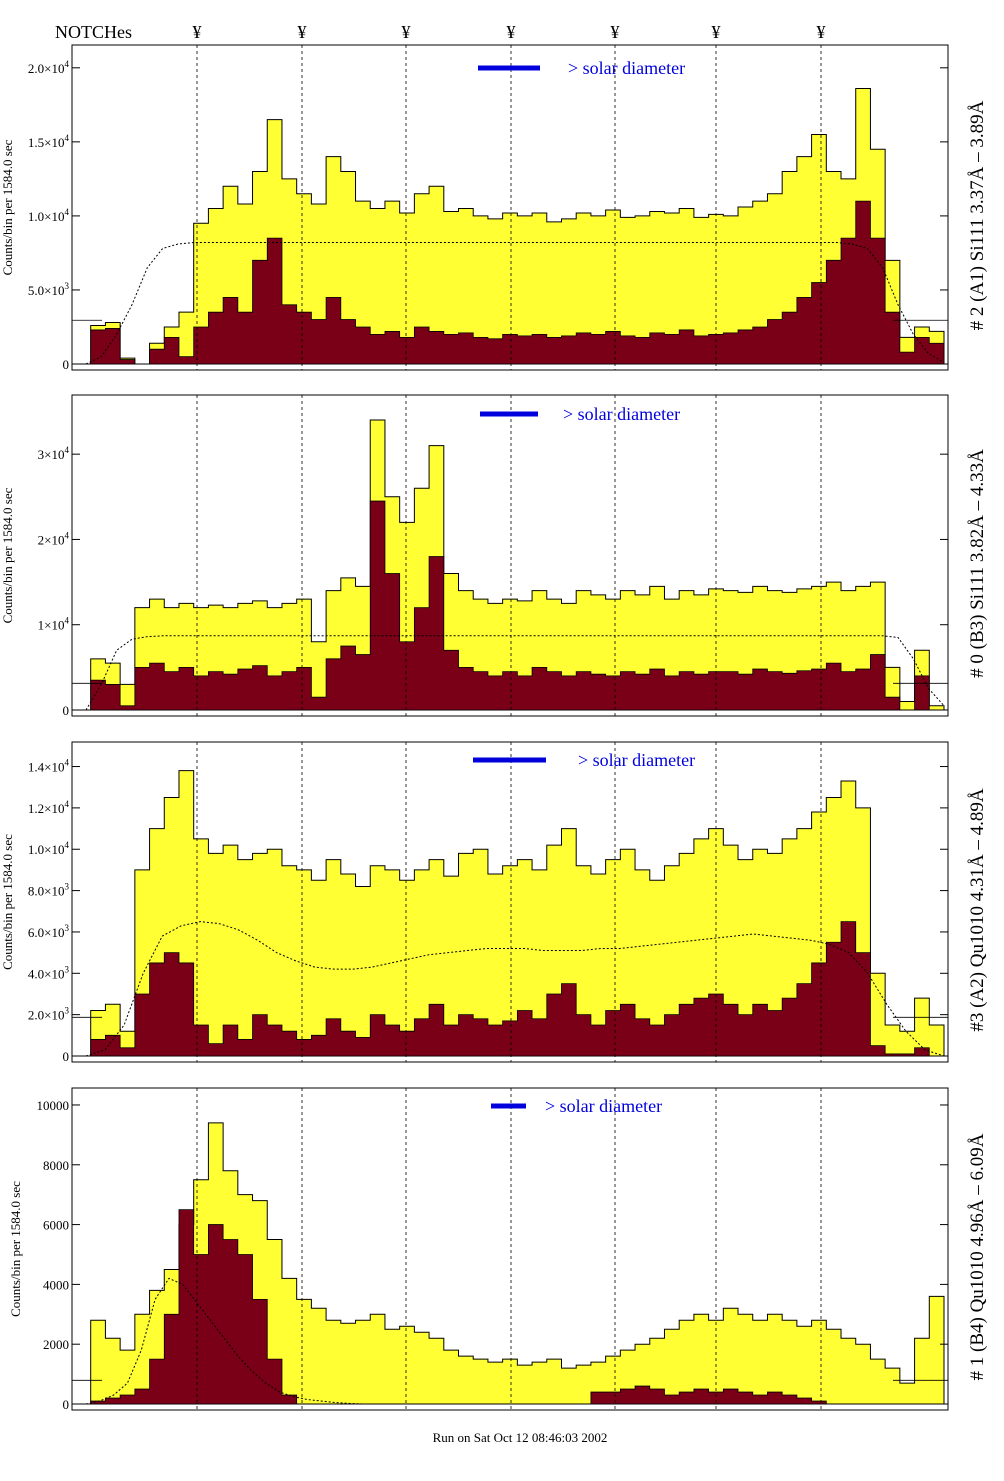  What do you see at coordinates (49, 807) in the screenshot?
I see `y-tick-label: 1.2×10⁴` at bounding box center [49, 807].